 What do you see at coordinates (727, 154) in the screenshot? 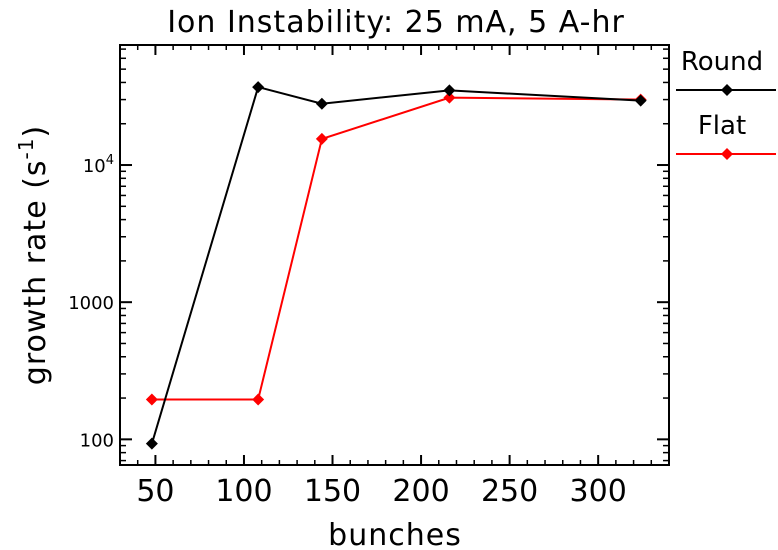
I see `legend-marker-flat` at bounding box center [727, 154].